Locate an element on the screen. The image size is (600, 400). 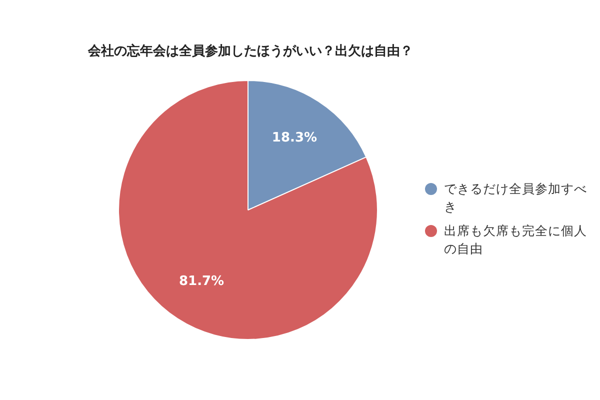
data-label: 81.7% is located at coordinates (201, 282).